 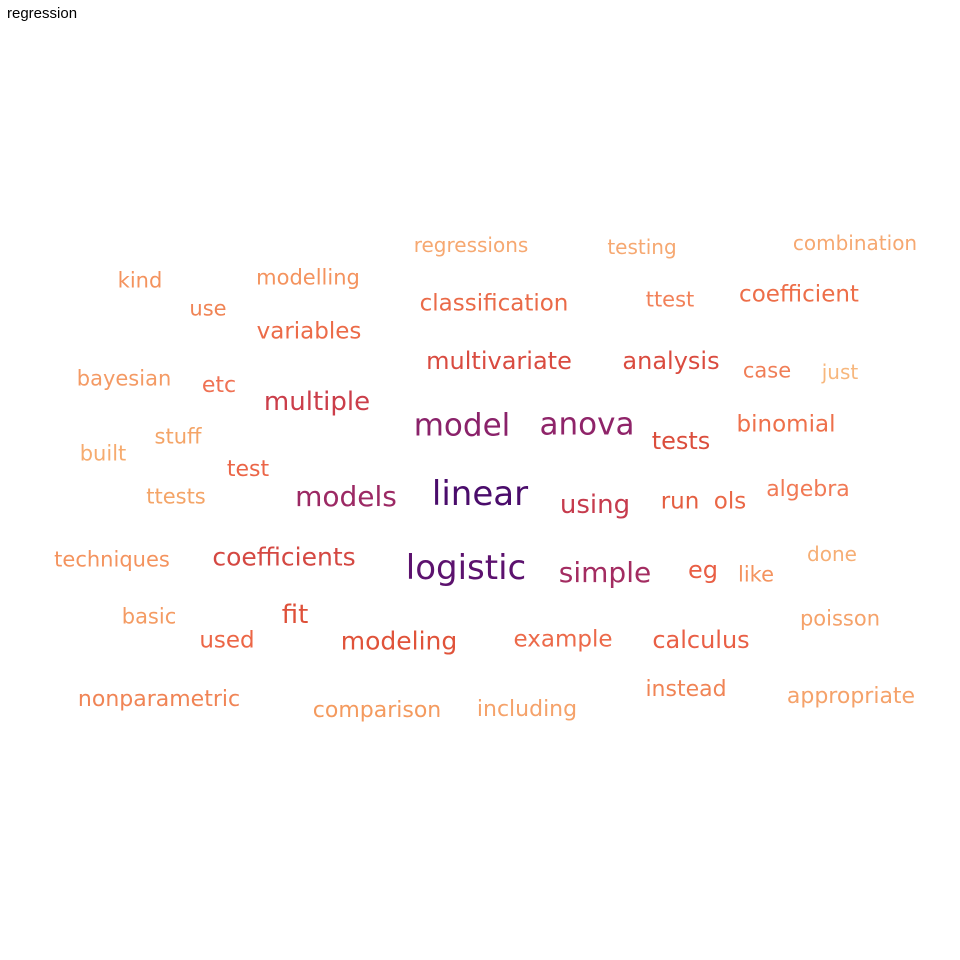 What do you see at coordinates (309, 331) in the screenshot?
I see `word-variables: variables` at bounding box center [309, 331].